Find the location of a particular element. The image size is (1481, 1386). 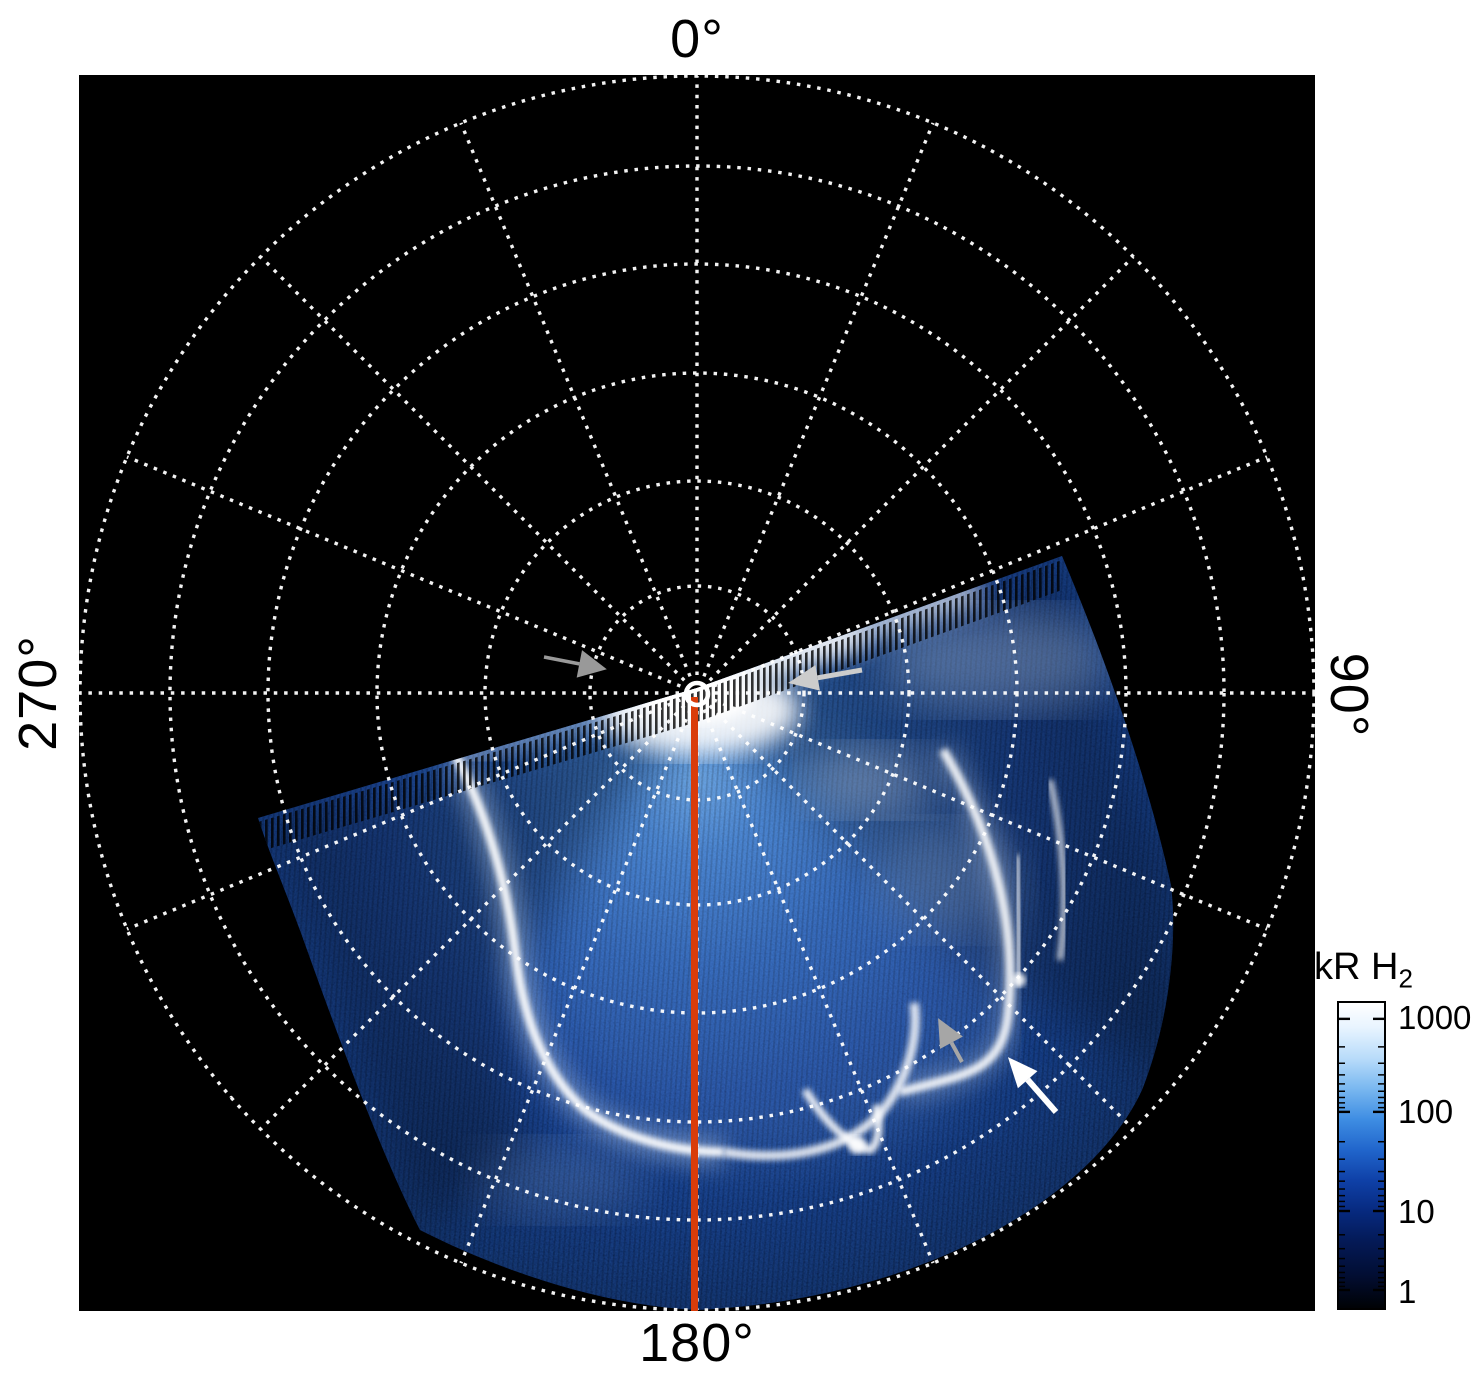

white-arrow-lower-right is located at coordinates (1033, 1085).